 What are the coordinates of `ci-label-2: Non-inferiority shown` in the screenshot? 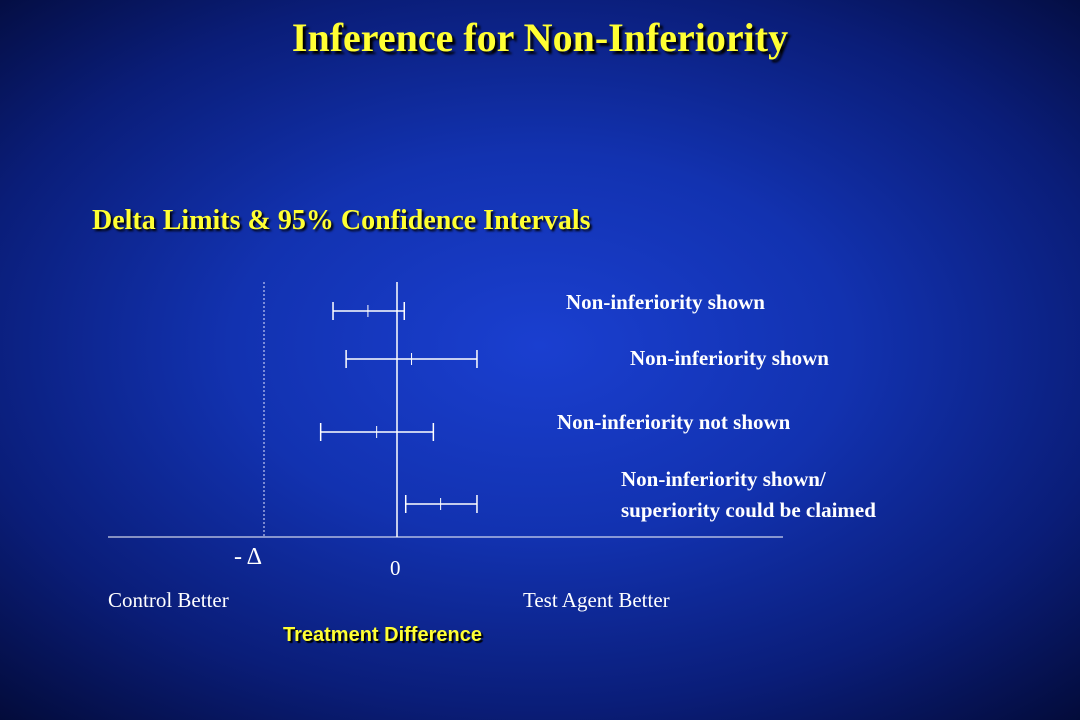 It's located at (729, 358).